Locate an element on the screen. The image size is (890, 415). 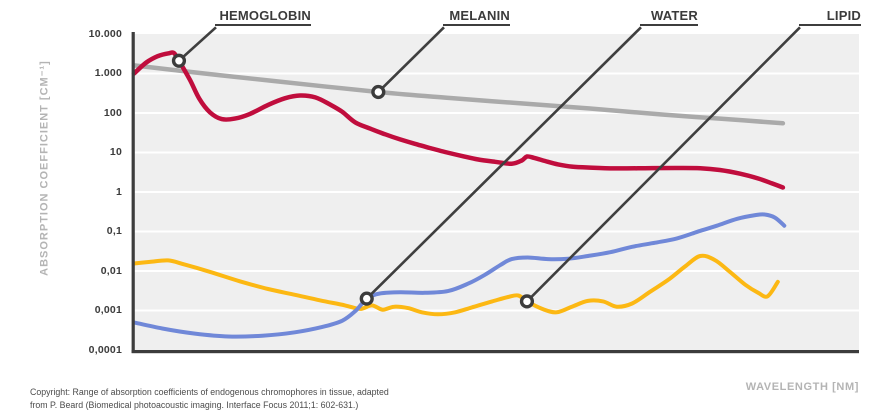
series-label-hemoglobin: HEMOGLOBIN is located at coordinates (263, 17).